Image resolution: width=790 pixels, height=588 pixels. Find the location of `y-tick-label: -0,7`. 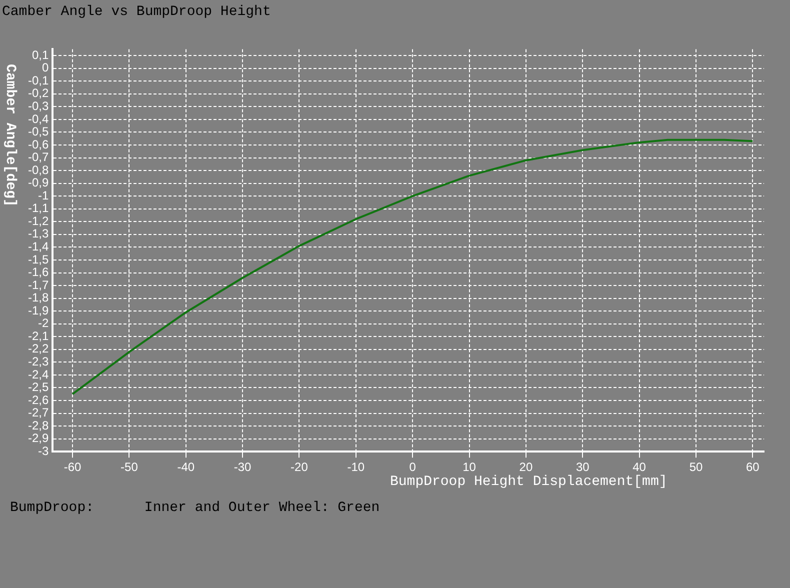

y-tick-label: -0,7 is located at coordinates (38, 157).